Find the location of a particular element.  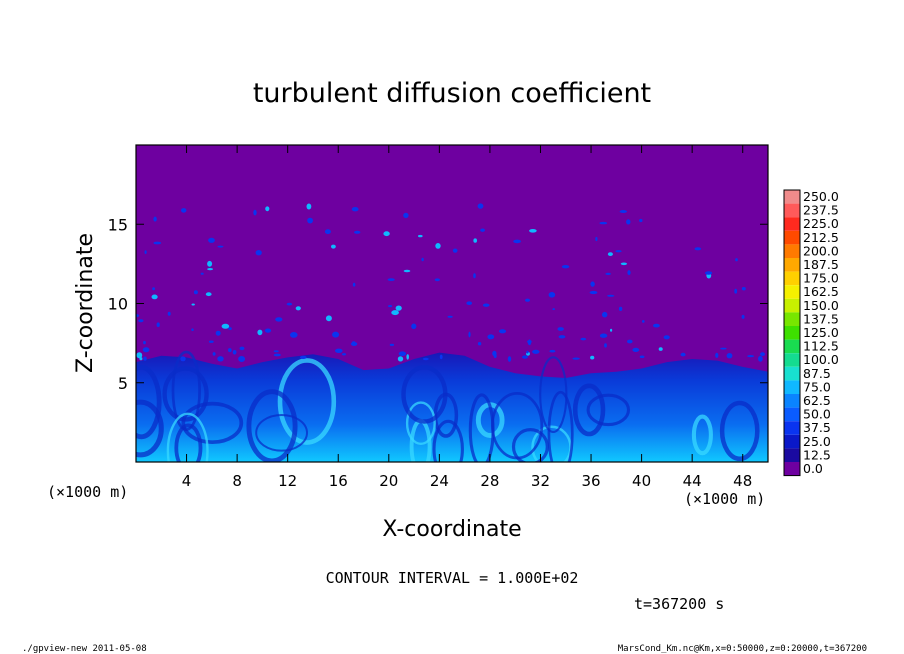

x-tick-label: 36 is located at coordinates (590, 481).